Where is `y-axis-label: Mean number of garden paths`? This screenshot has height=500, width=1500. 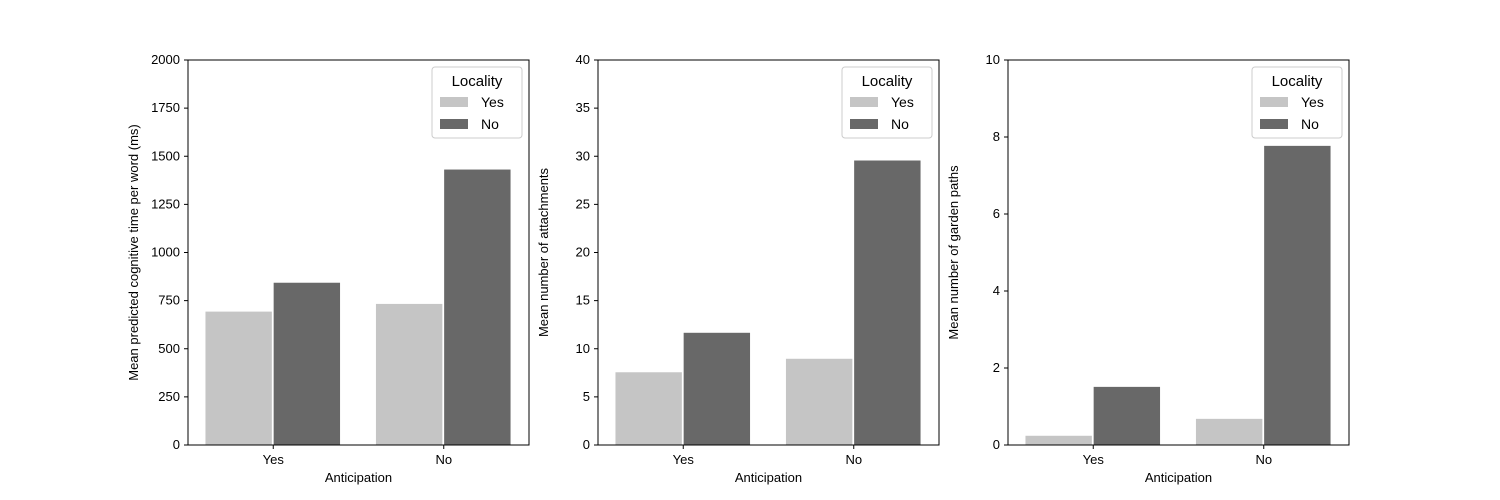
y-axis-label: Mean number of garden paths is located at coordinates (953, 252).